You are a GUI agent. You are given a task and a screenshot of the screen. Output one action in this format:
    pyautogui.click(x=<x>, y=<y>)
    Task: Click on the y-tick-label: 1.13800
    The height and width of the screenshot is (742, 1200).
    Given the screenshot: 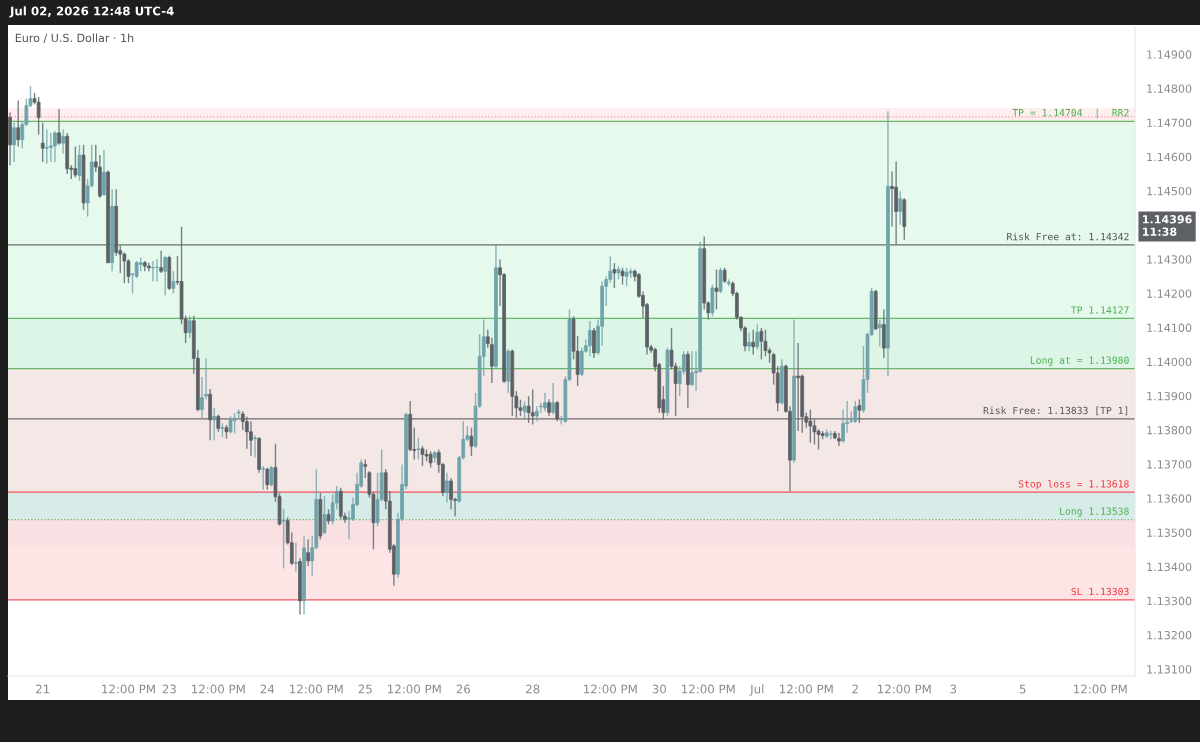 What is the action you would take?
    pyautogui.click(x=1169, y=430)
    